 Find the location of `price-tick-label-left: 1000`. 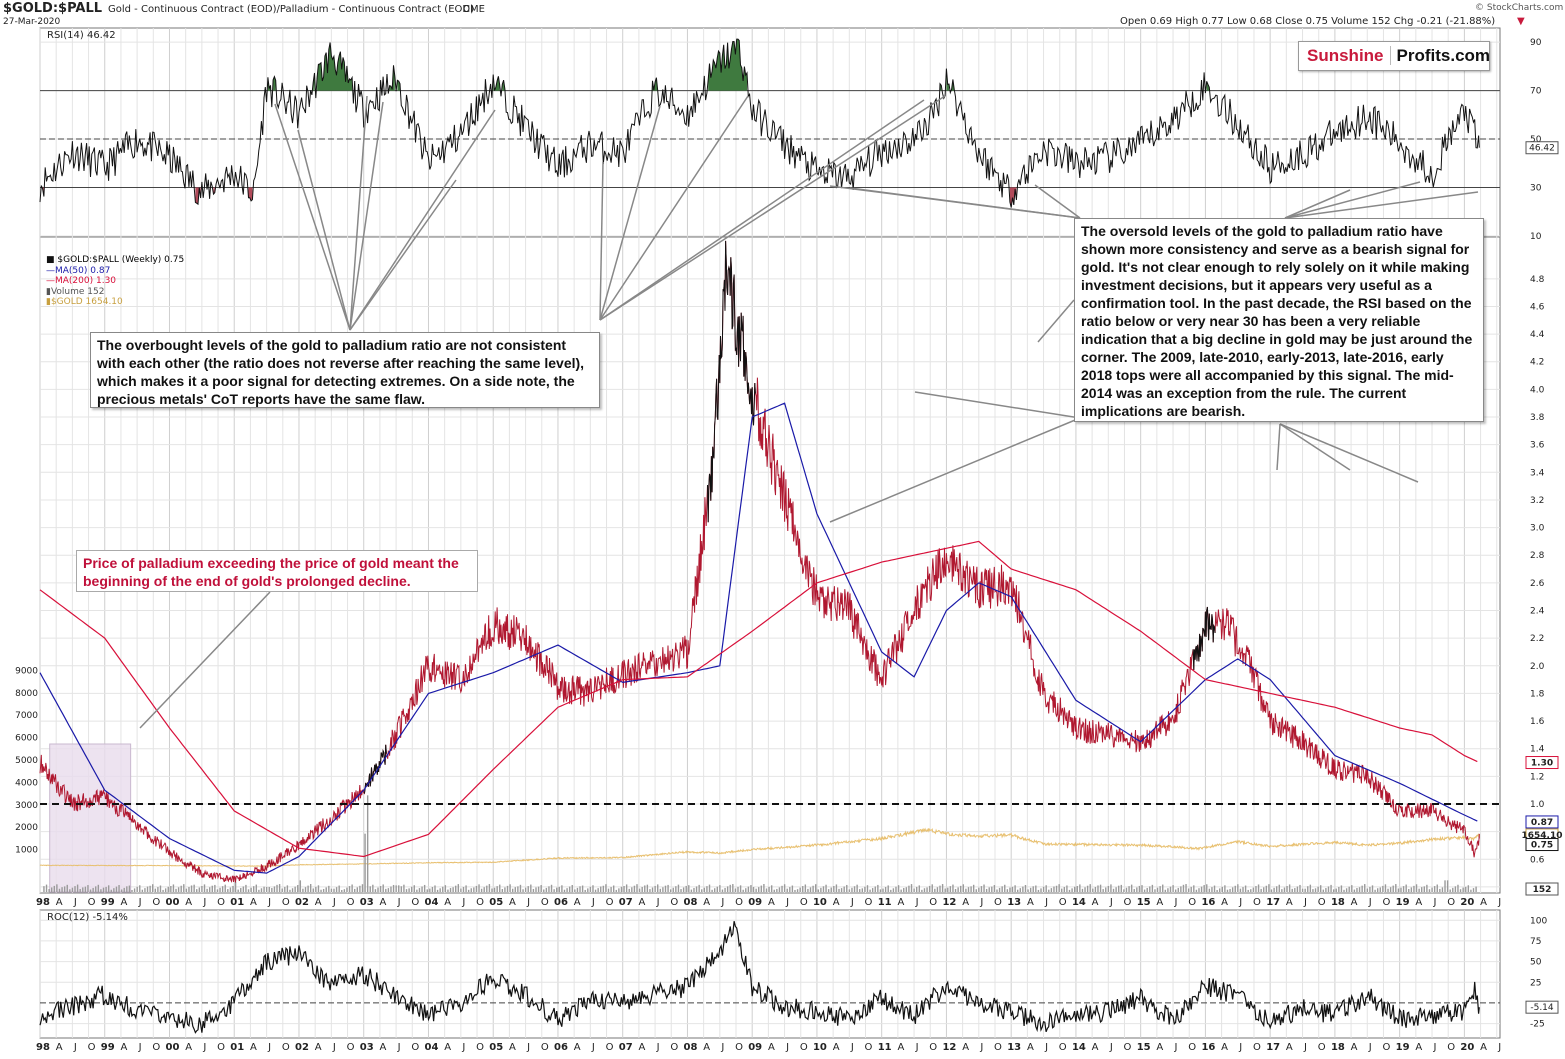

price-tick-label-left: 1000 is located at coordinates (26, 851).